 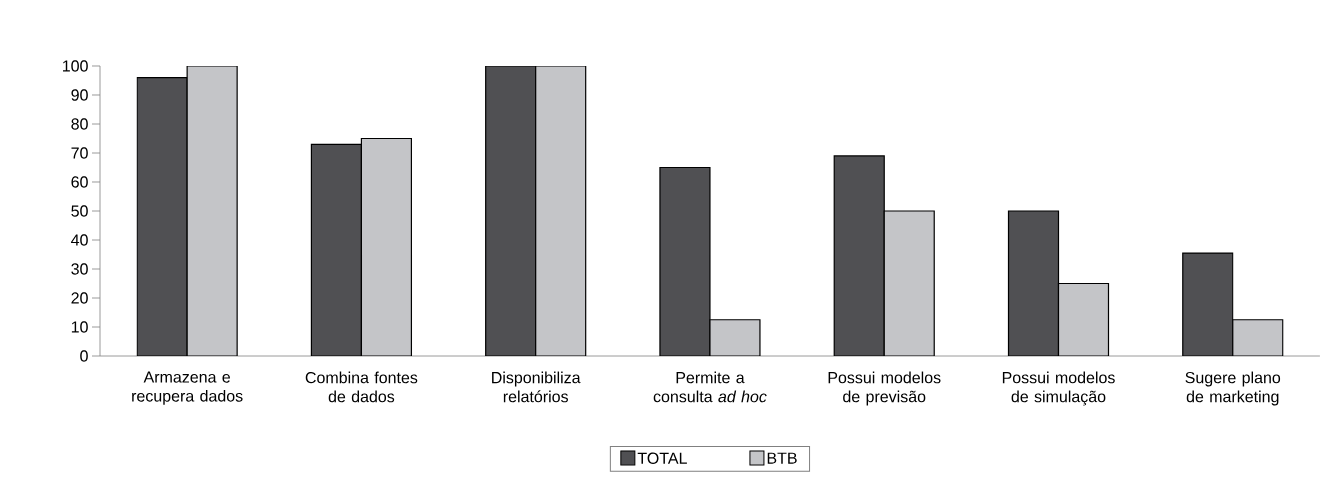 What do you see at coordinates (79, 269) in the screenshot?
I see `y-tick-label: 30` at bounding box center [79, 269].